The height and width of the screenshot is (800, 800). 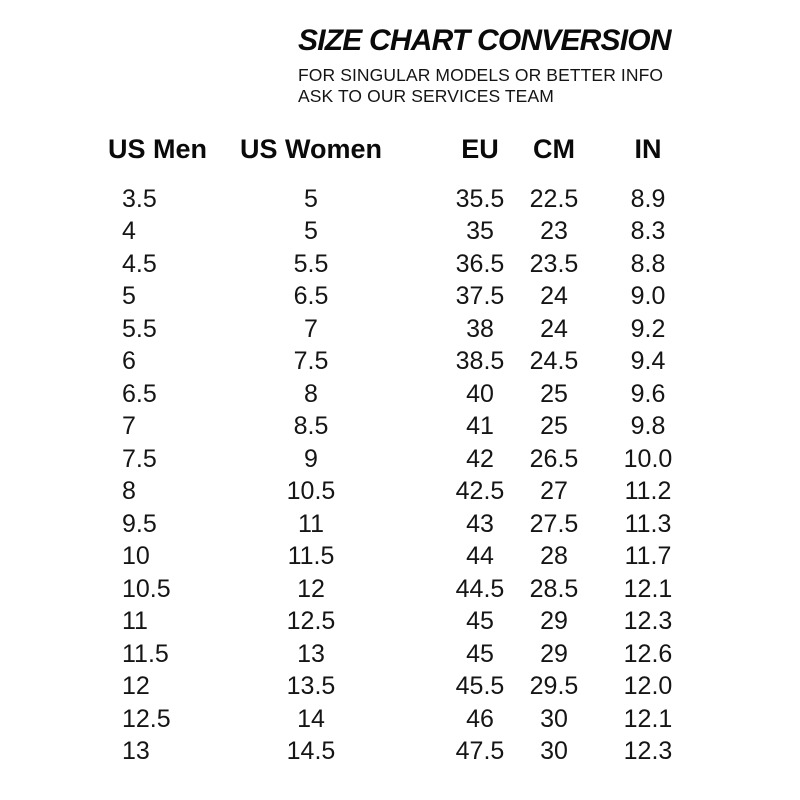 What do you see at coordinates (480, 523) in the screenshot?
I see `cell-eu: 43` at bounding box center [480, 523].